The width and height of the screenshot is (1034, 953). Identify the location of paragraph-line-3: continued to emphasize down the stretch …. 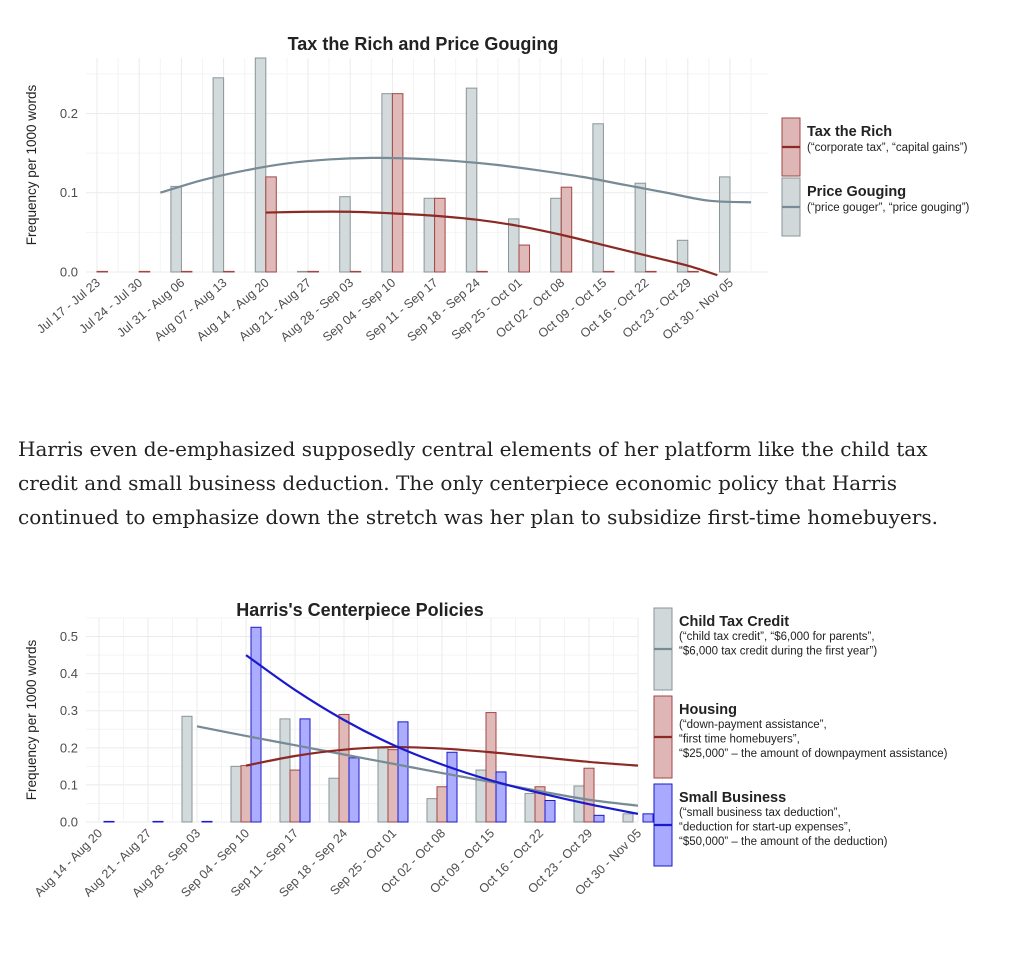
(478, 517).